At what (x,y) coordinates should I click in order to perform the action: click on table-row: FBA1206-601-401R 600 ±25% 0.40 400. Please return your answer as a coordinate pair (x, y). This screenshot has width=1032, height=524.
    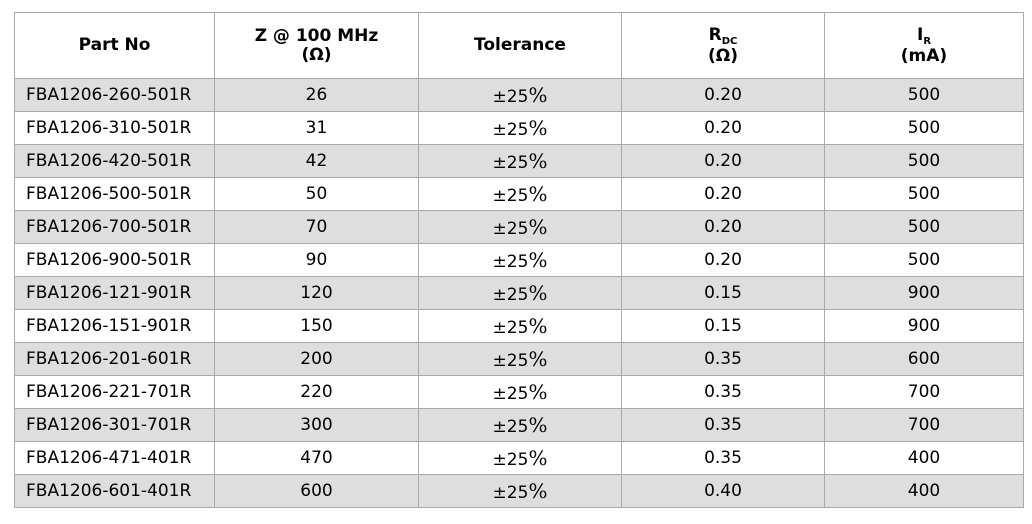
    Looking at the image, I should click on (519, 491).